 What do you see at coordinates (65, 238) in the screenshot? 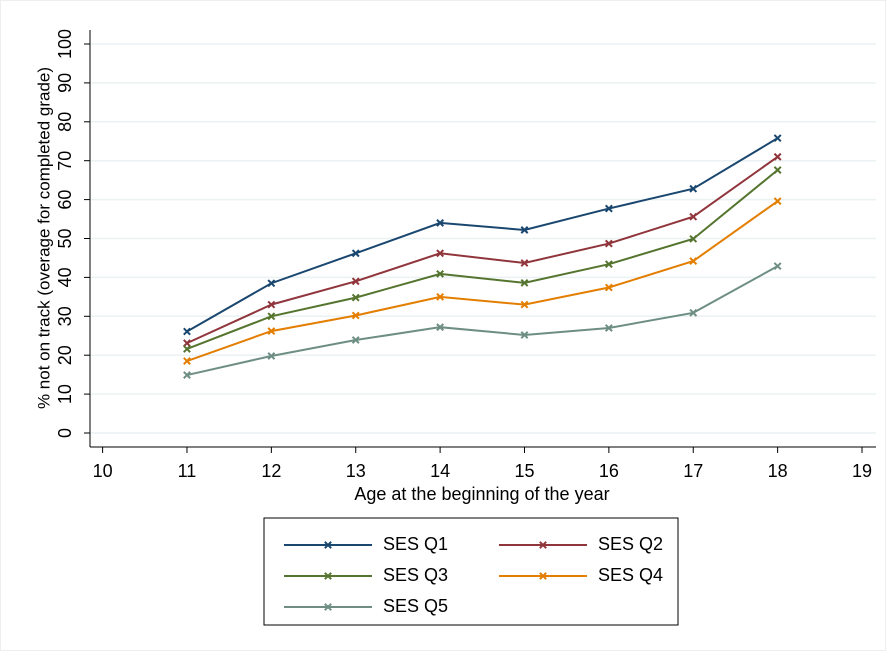
I see `y-tick-label: 50` at bounding box center [65, 238].